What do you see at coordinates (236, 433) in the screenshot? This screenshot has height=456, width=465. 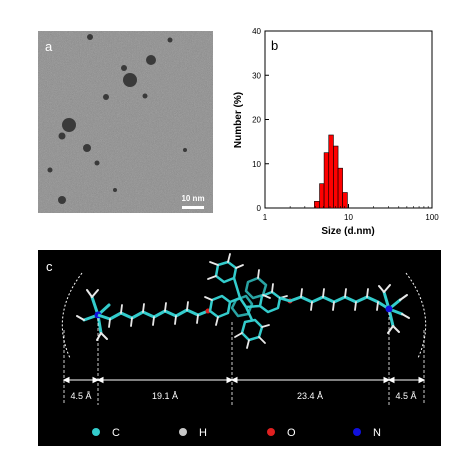 I see `atom-legend: C H O N` at bounding box center [236, 433].